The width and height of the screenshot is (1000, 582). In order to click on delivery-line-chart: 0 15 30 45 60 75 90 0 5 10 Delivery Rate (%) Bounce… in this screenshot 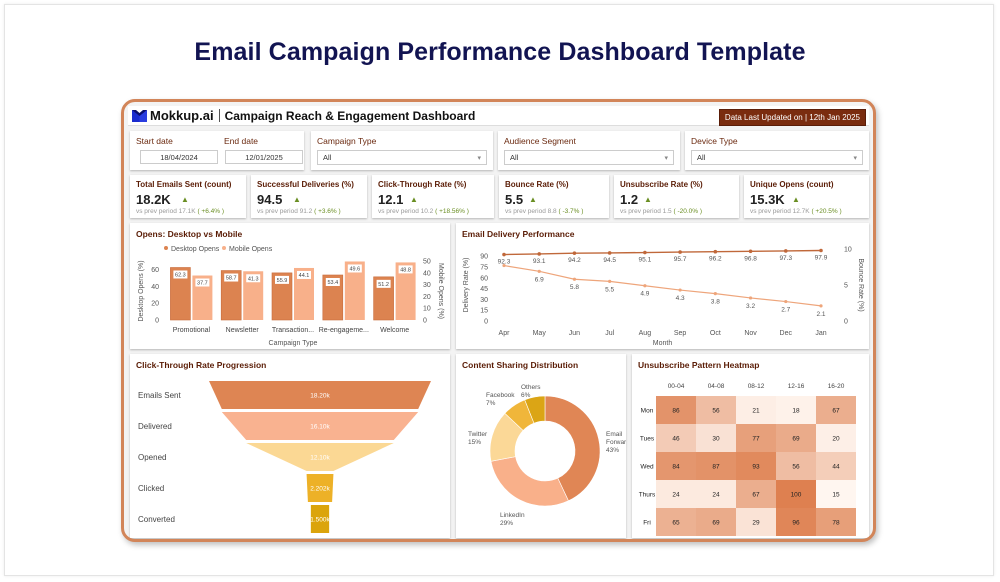, I will do `click(663, 297)`.